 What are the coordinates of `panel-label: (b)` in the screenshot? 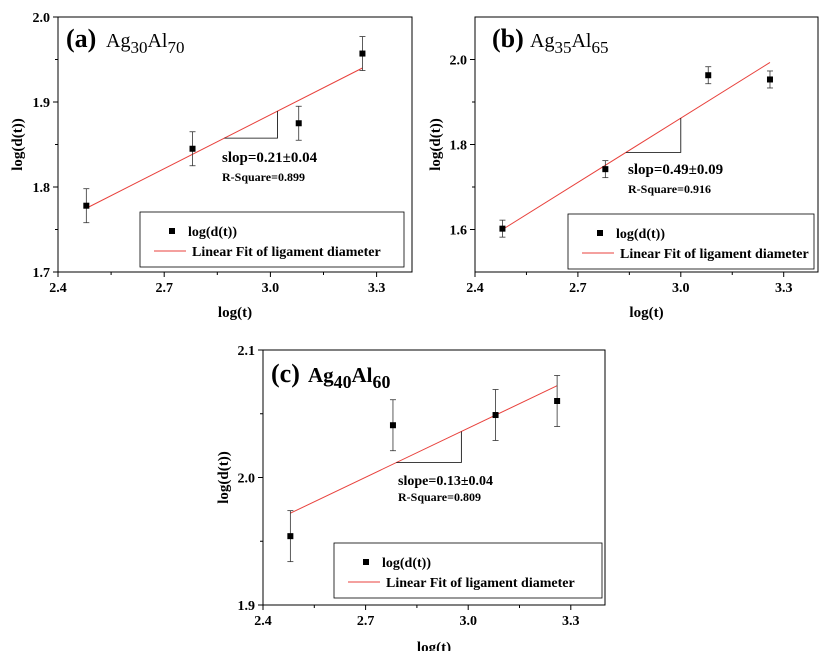 It's located at (508, 38).